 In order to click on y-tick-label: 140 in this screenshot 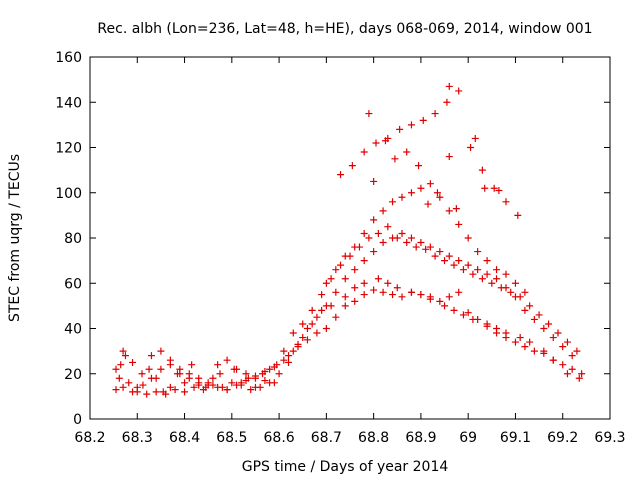, I will do `click(68, 103)`.